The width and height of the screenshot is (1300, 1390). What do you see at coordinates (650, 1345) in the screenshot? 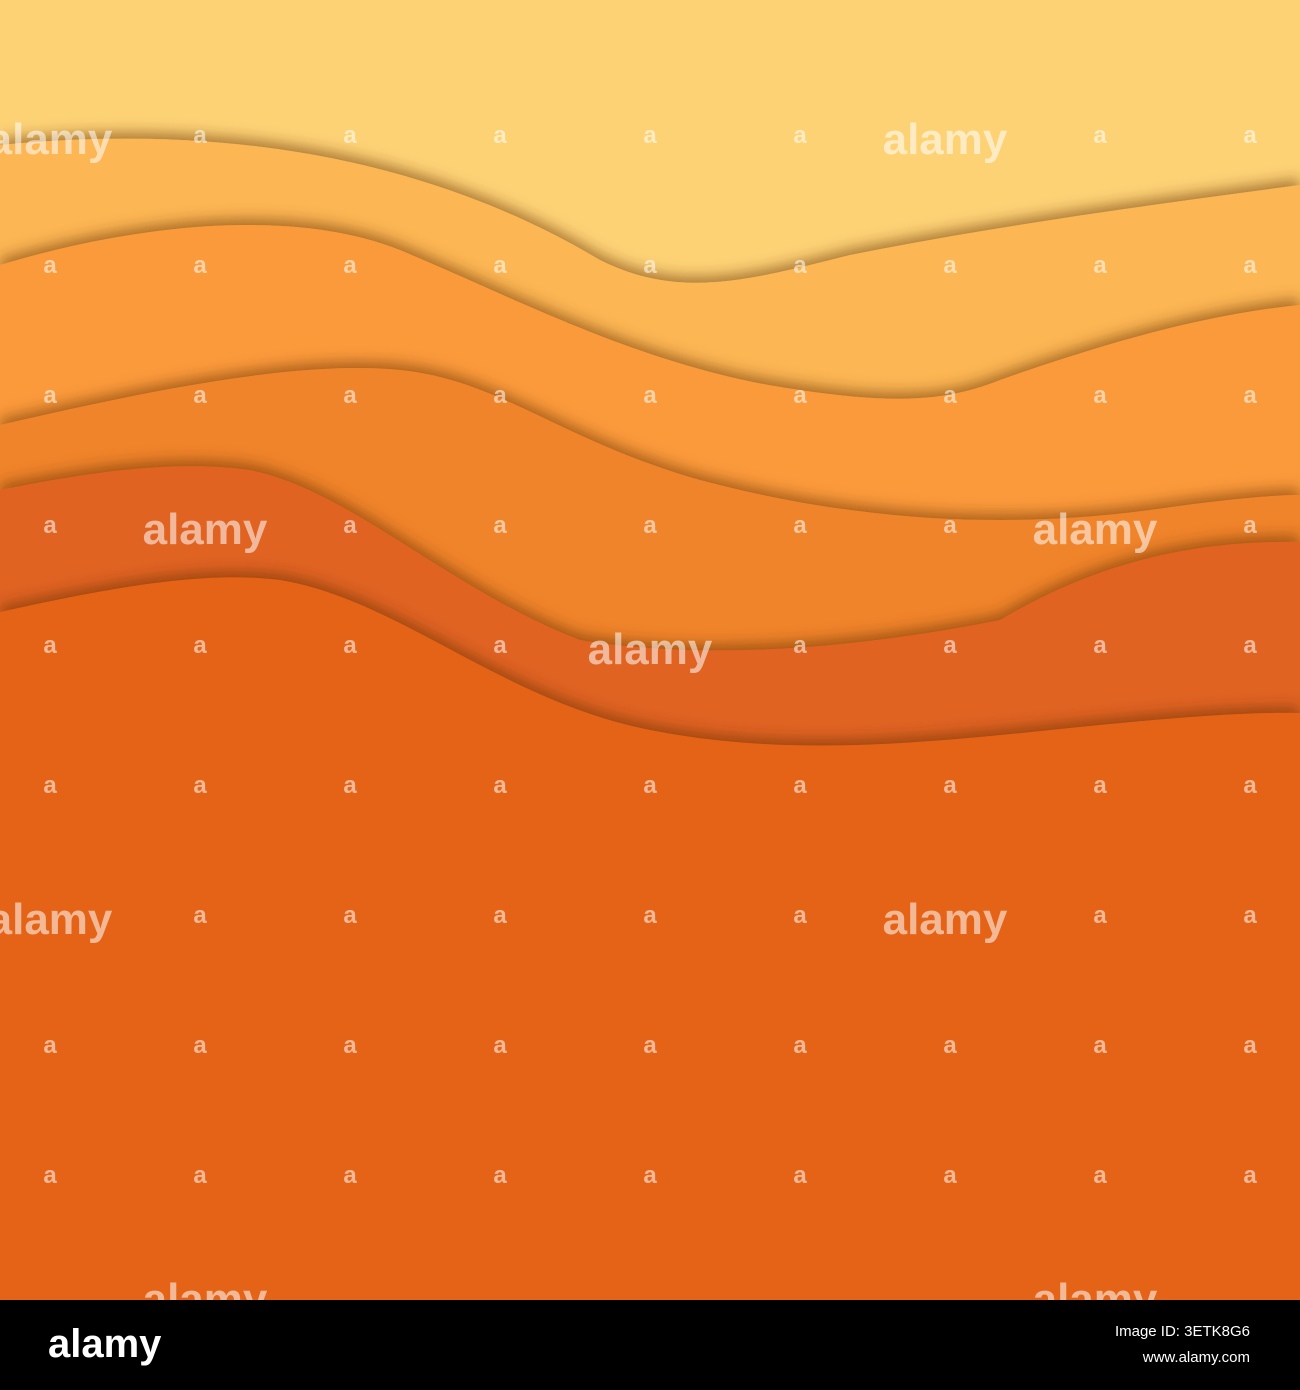
I see `footer-bar` at bounding box center [650, 1345].